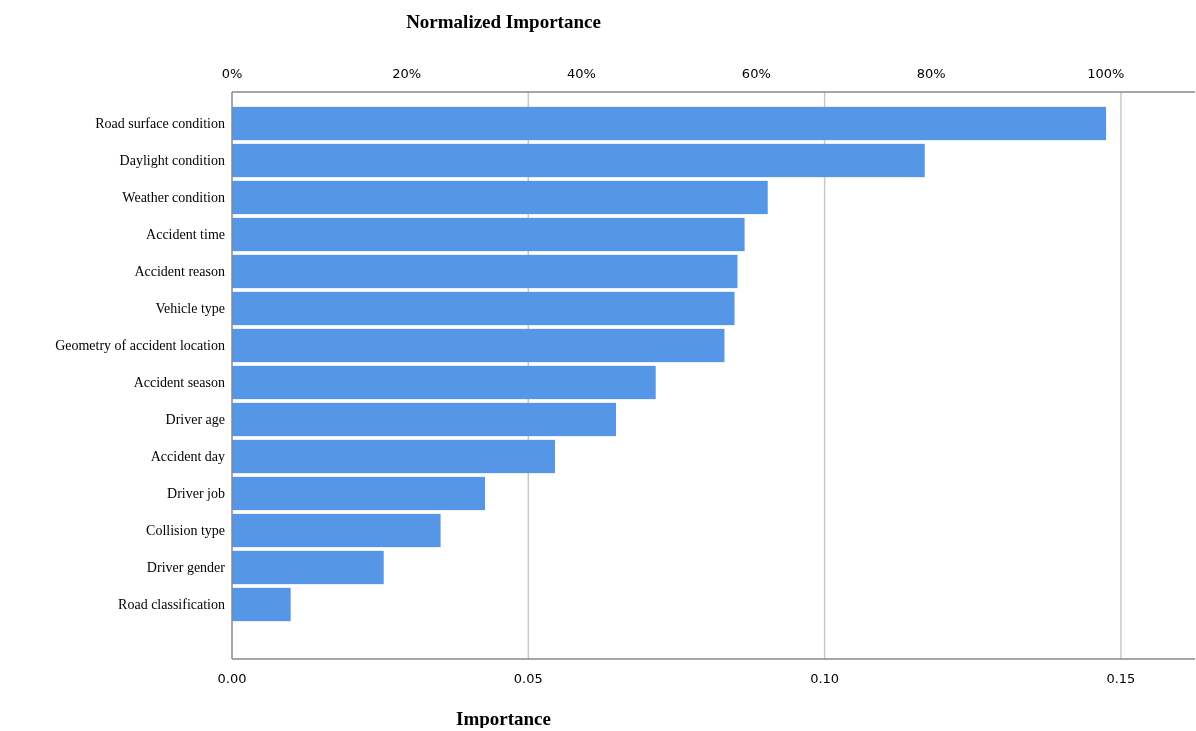  Describe the element at coordinates (825, 678) in the screenshot. I see `x-tick-label: 0.10` at that location.